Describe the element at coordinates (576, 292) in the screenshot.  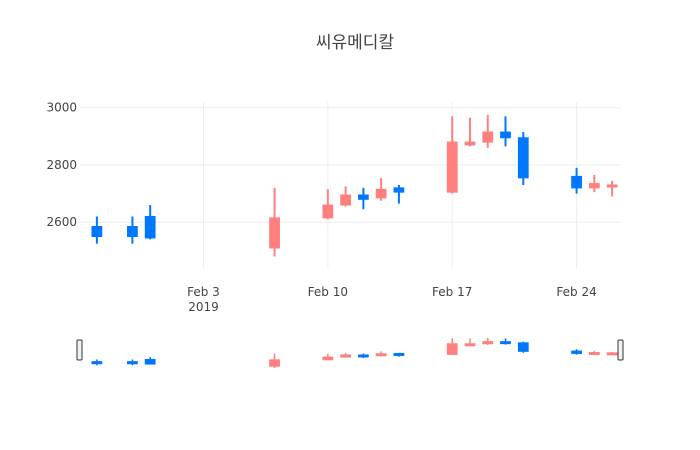
I see `x-tick-label: Feb 24` at that location.